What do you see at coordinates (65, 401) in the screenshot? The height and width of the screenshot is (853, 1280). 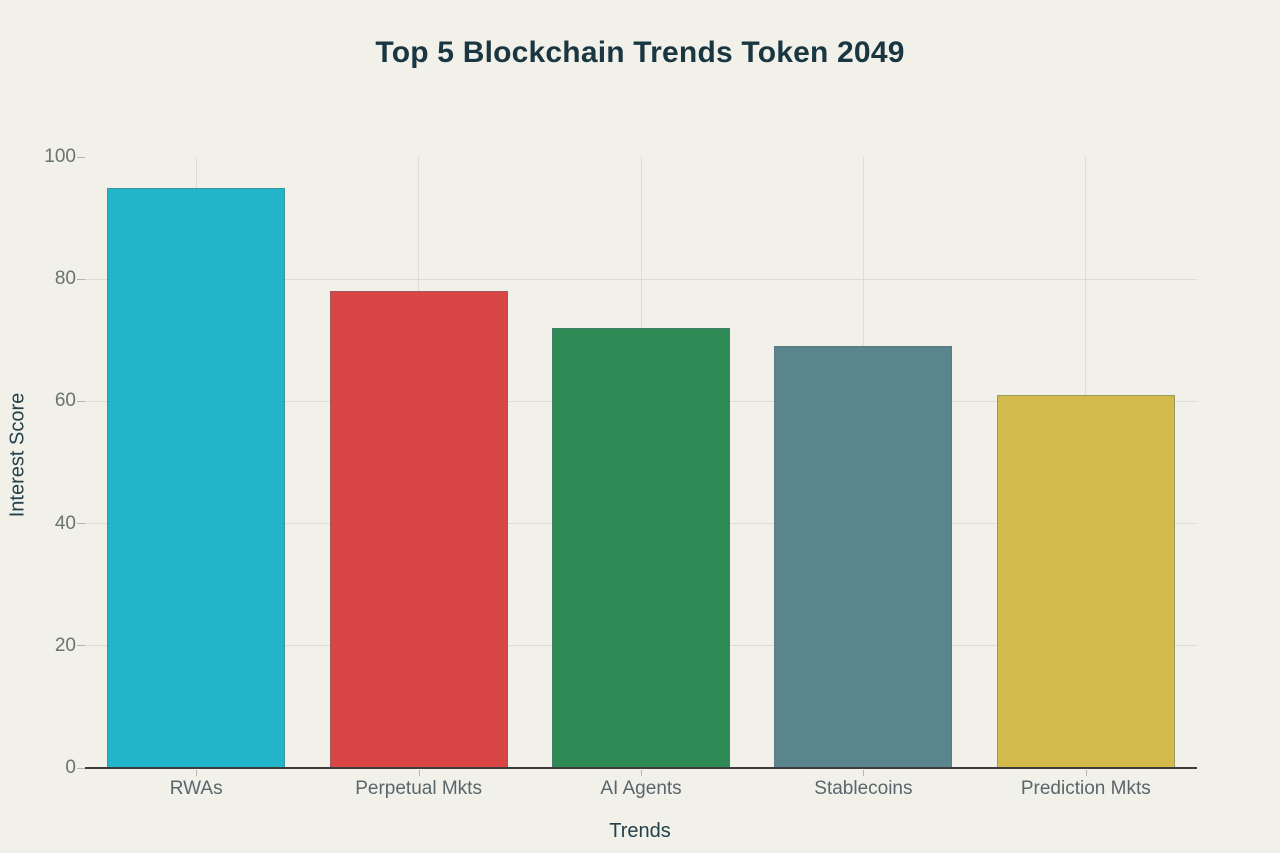 I see `y-tick-label-60: 60` at bounding box center [65, 401].